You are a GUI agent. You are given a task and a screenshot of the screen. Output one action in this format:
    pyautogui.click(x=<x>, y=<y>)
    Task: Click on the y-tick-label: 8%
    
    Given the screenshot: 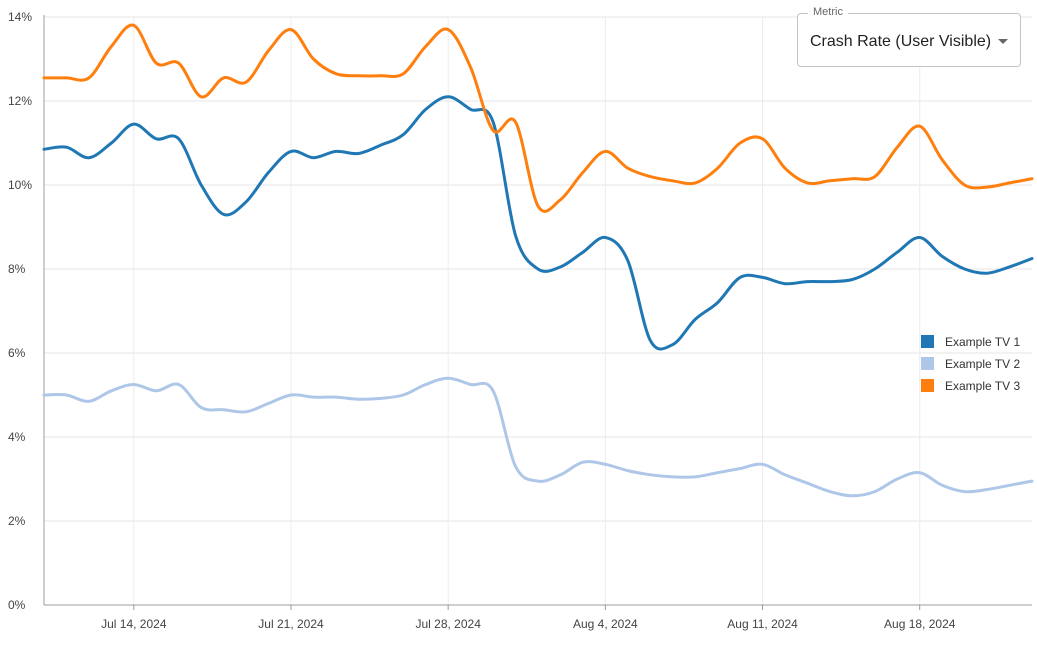 What is the action you would take?
    pyautogui.click(x=17, y=269)
    